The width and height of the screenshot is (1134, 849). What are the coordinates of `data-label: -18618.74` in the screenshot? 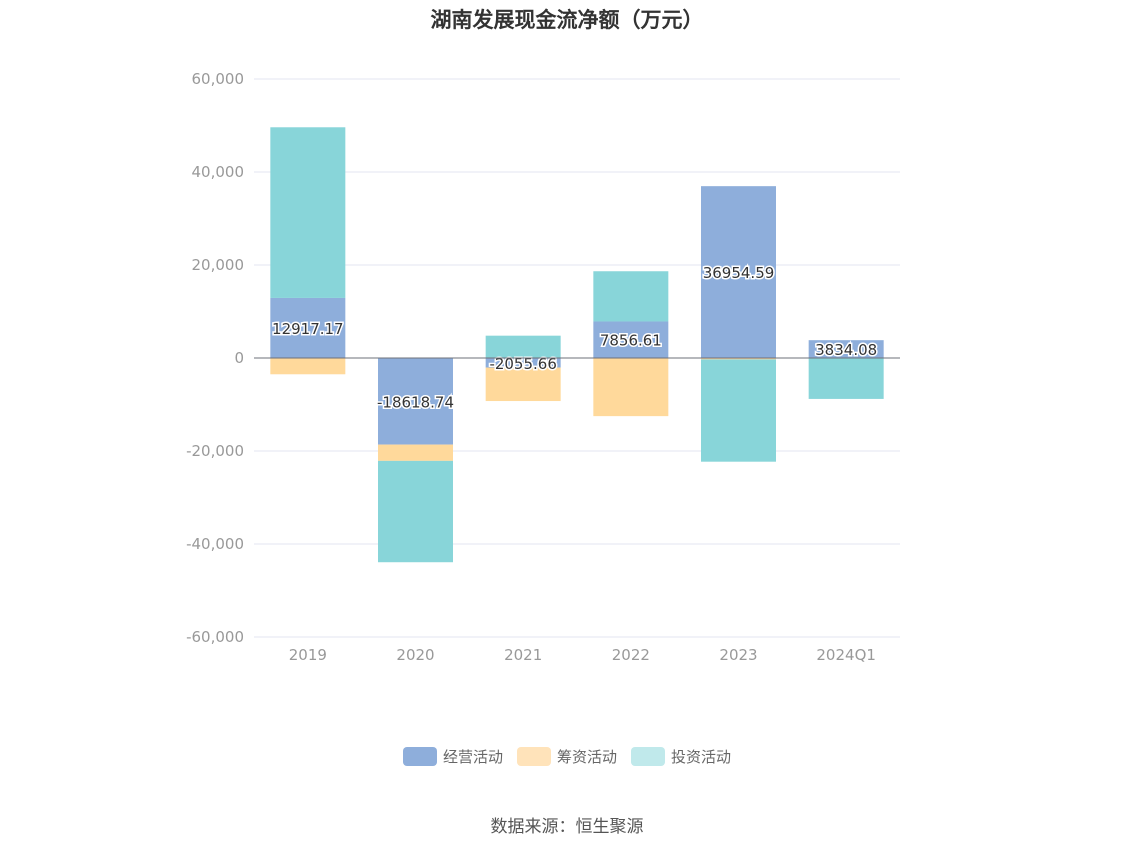 It's located at (415, 402).